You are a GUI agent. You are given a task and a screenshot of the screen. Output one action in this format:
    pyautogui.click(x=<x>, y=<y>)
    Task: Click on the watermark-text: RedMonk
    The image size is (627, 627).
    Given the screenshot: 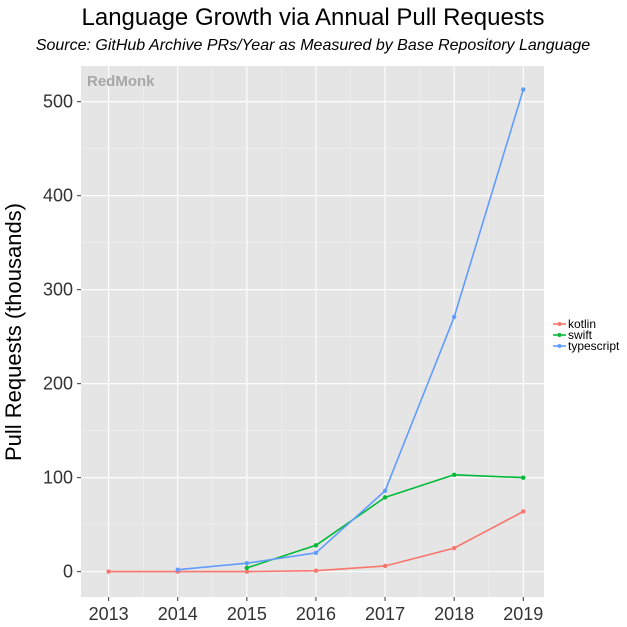 What is the action you would take?
    pyautogui.click(x=121, y=81)
    